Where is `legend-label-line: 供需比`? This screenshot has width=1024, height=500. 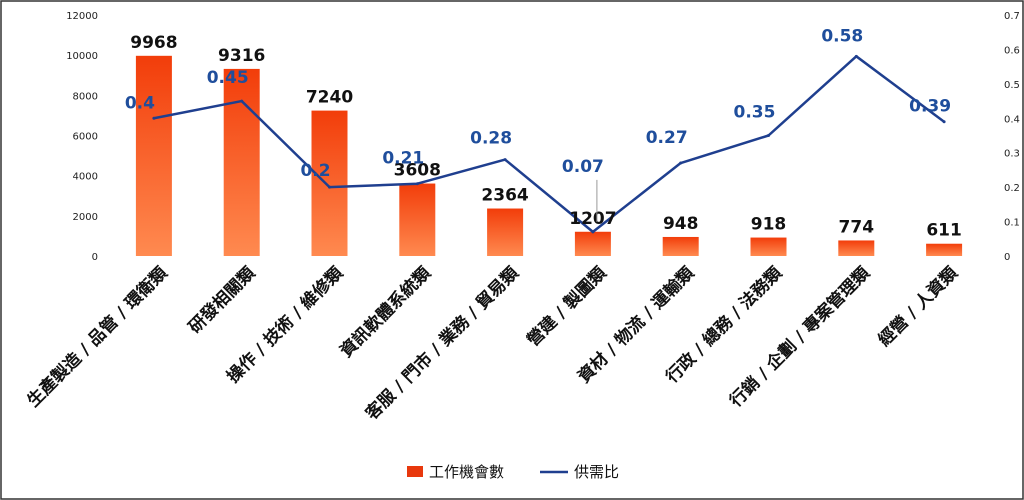 legend-label-line: 供需比 is located at coordinates (596, 472).